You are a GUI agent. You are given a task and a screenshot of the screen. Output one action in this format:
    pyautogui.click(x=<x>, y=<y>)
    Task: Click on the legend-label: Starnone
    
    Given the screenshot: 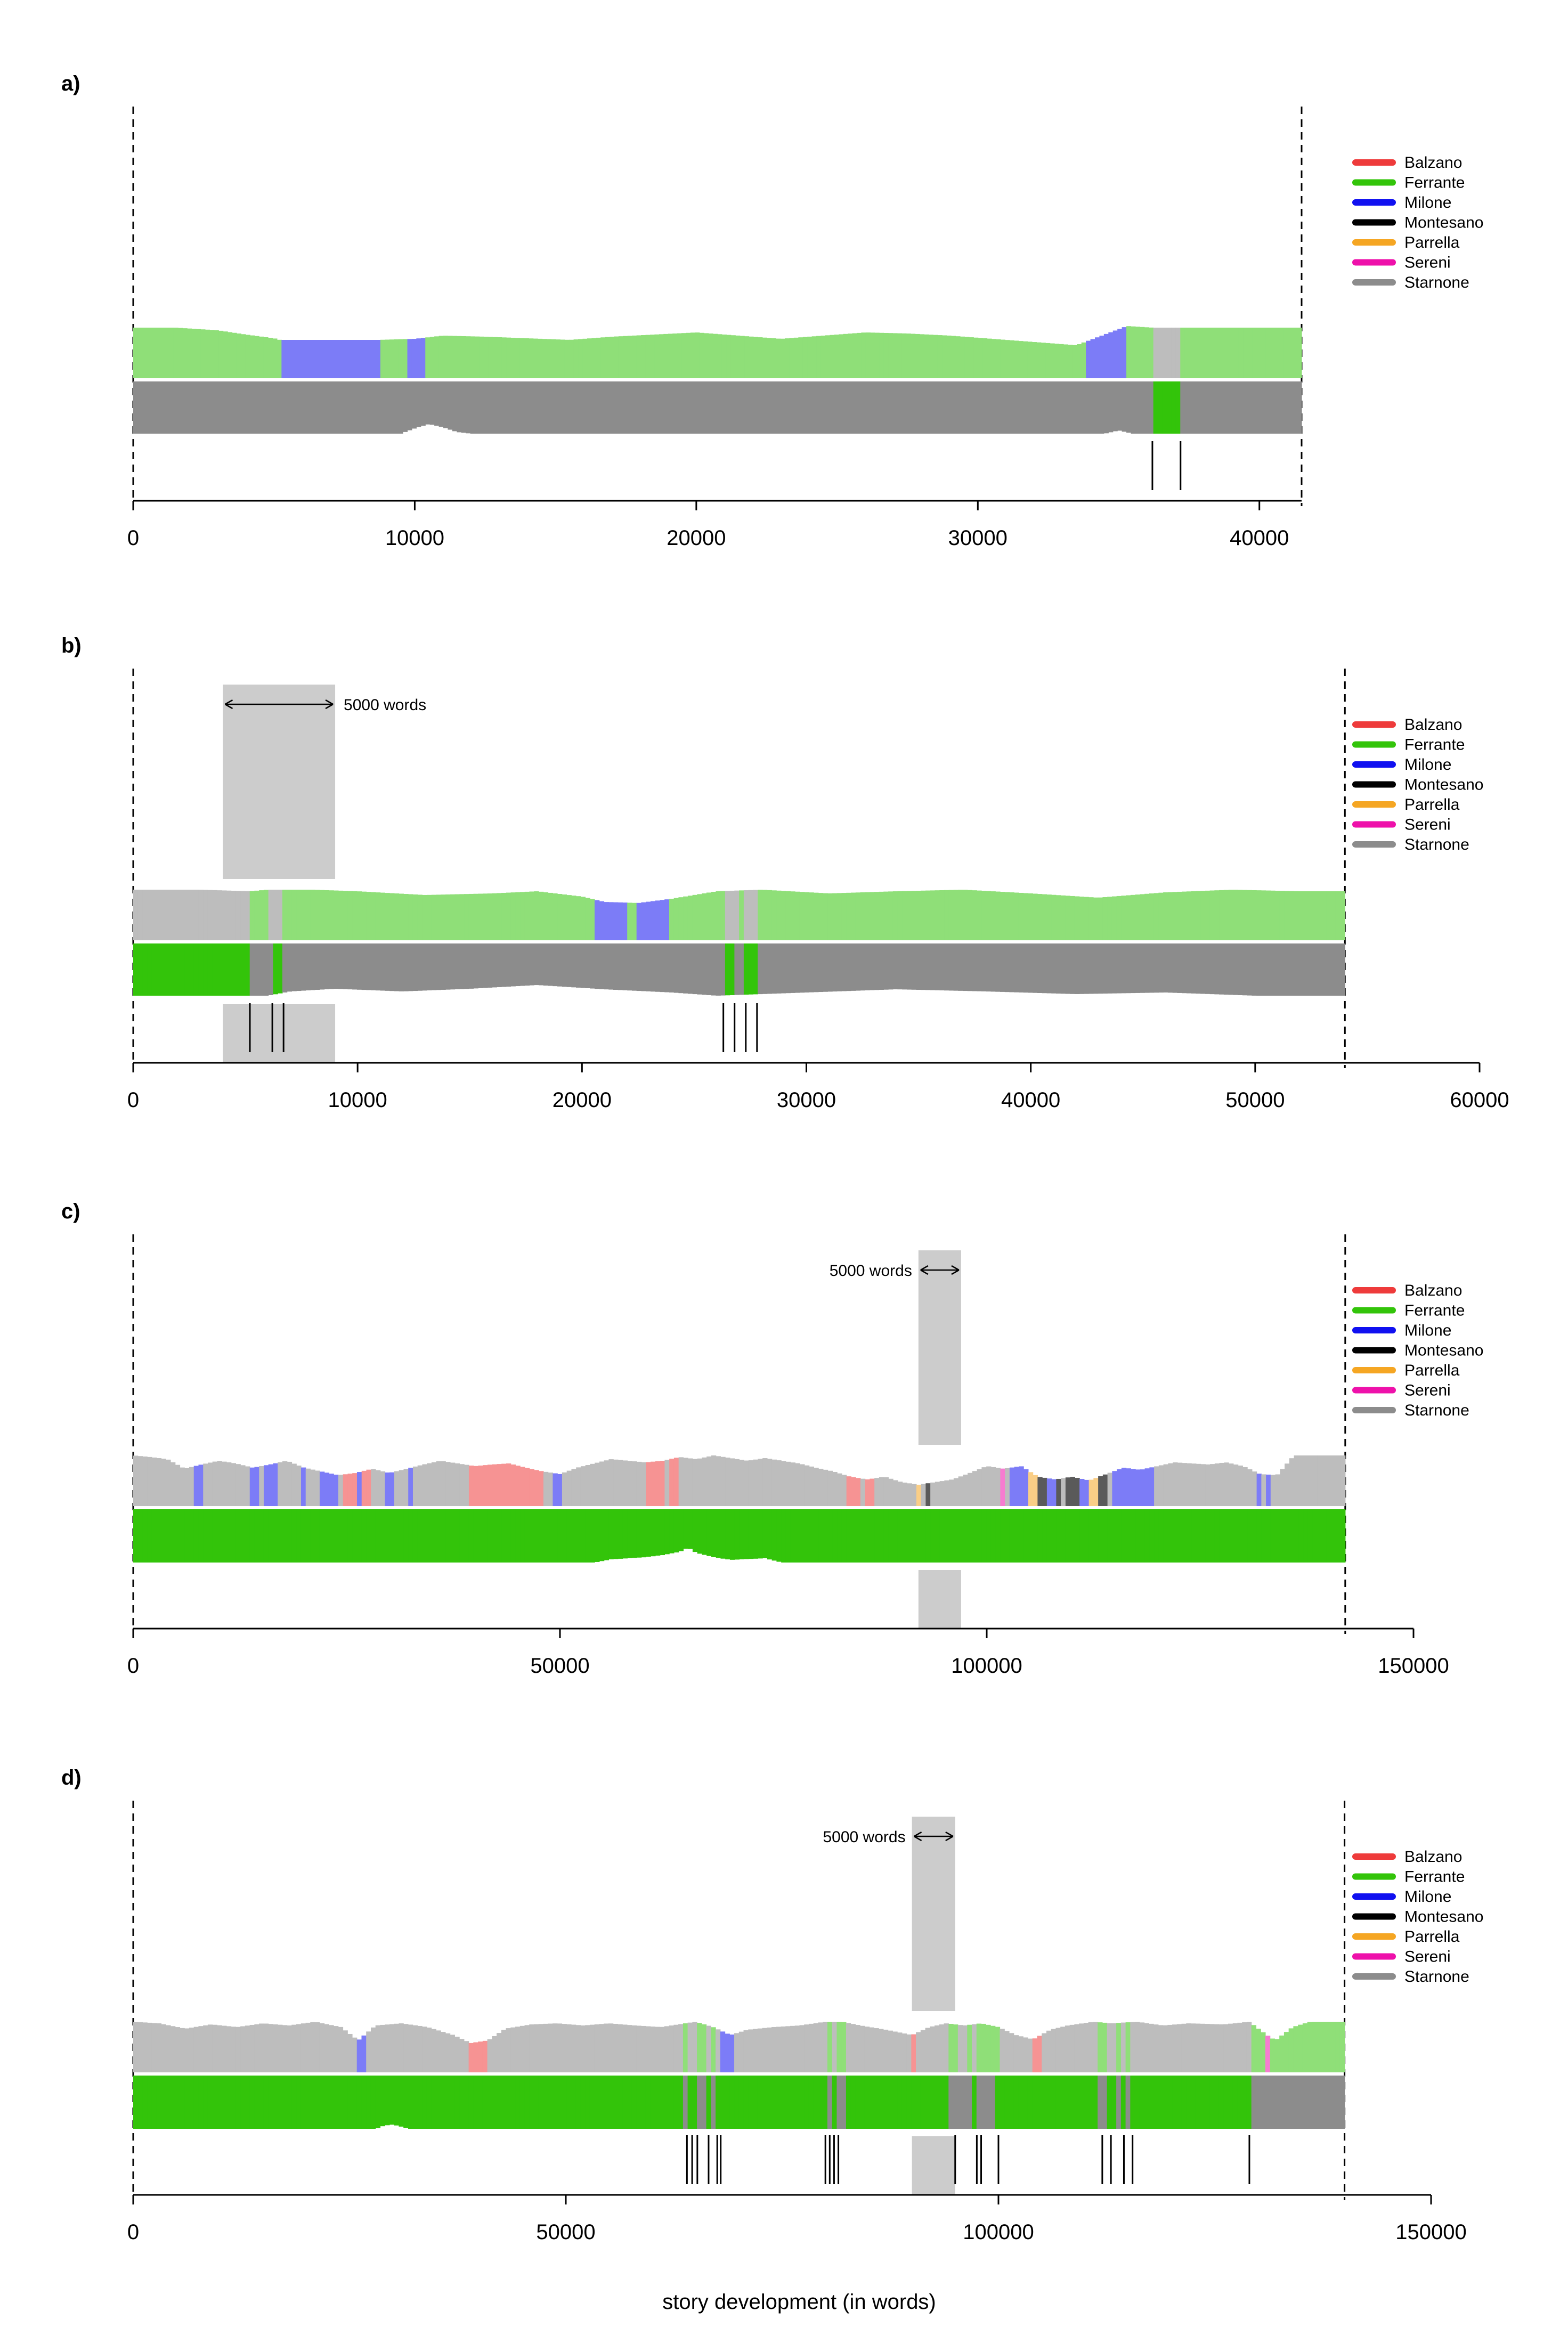 What is the action you would take?
    pyautogui.click(x=1436, y=844)
    